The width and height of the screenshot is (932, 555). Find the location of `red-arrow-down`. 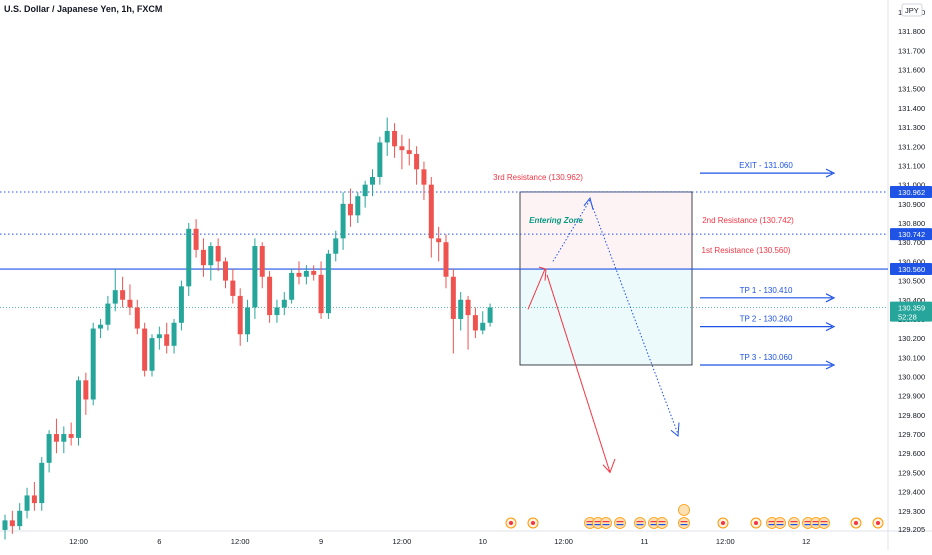

red-arrow-down is located at coordinates (578, 373).